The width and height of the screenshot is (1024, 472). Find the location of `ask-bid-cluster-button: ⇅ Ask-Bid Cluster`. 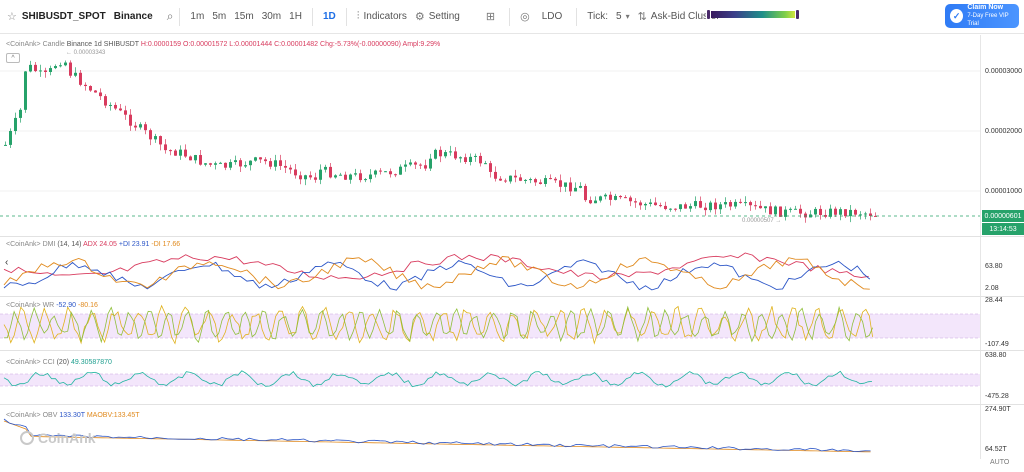

ask-bid-cluster-button: ⇅ Ask-Bid Cluster is located at coordinates (679, 16).